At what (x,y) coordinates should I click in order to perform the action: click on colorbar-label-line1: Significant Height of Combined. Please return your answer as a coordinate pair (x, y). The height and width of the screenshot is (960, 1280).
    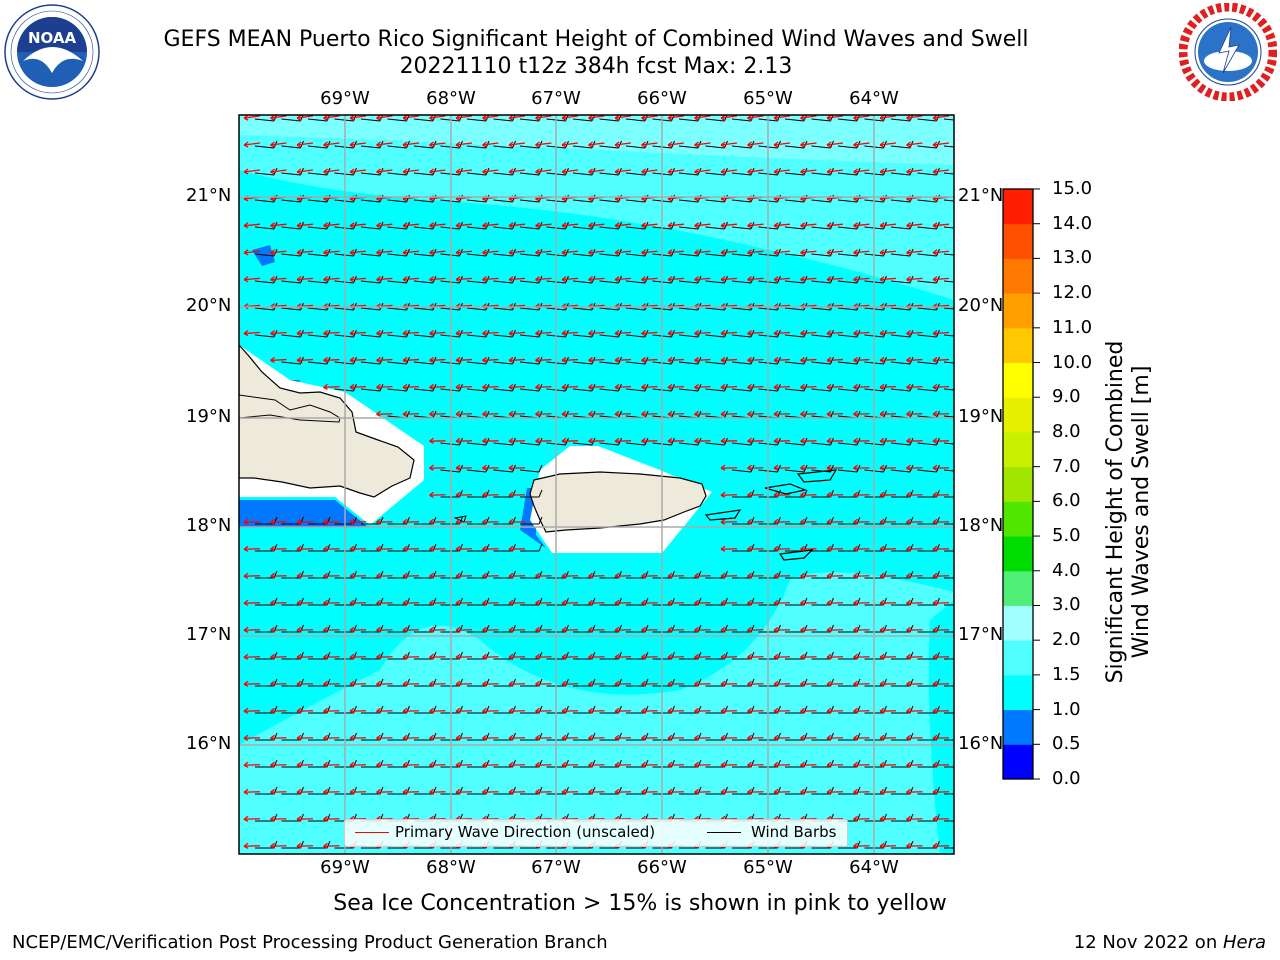
    Looking at the image, I should click on (1115, 512).